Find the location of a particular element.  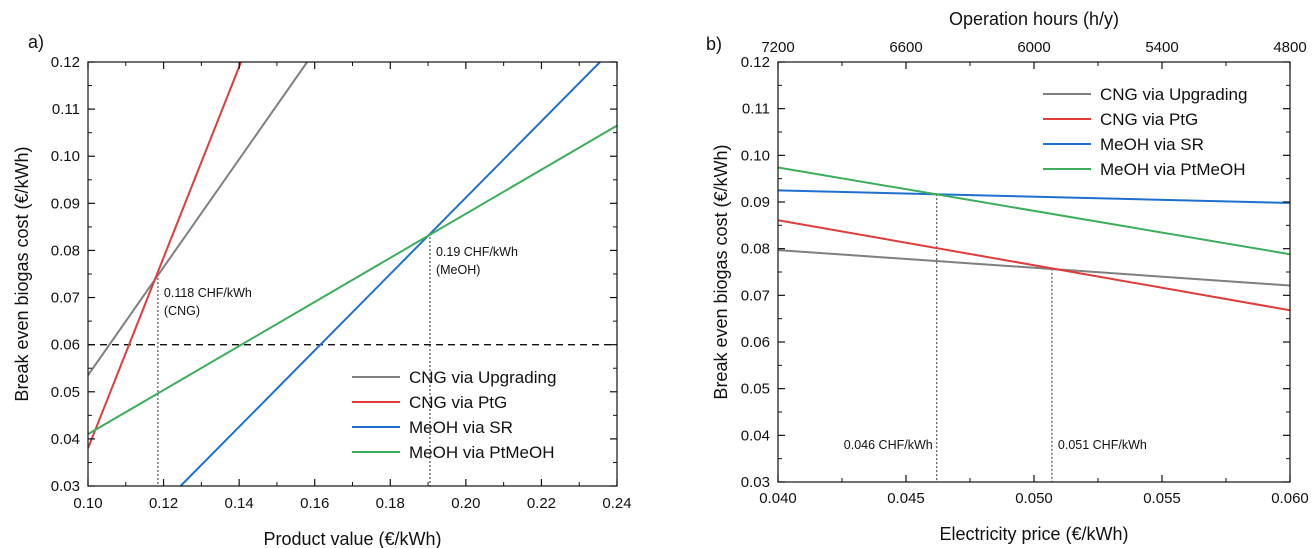

y-tick-label-b: 0.03 is located at coordinates (755, 482).